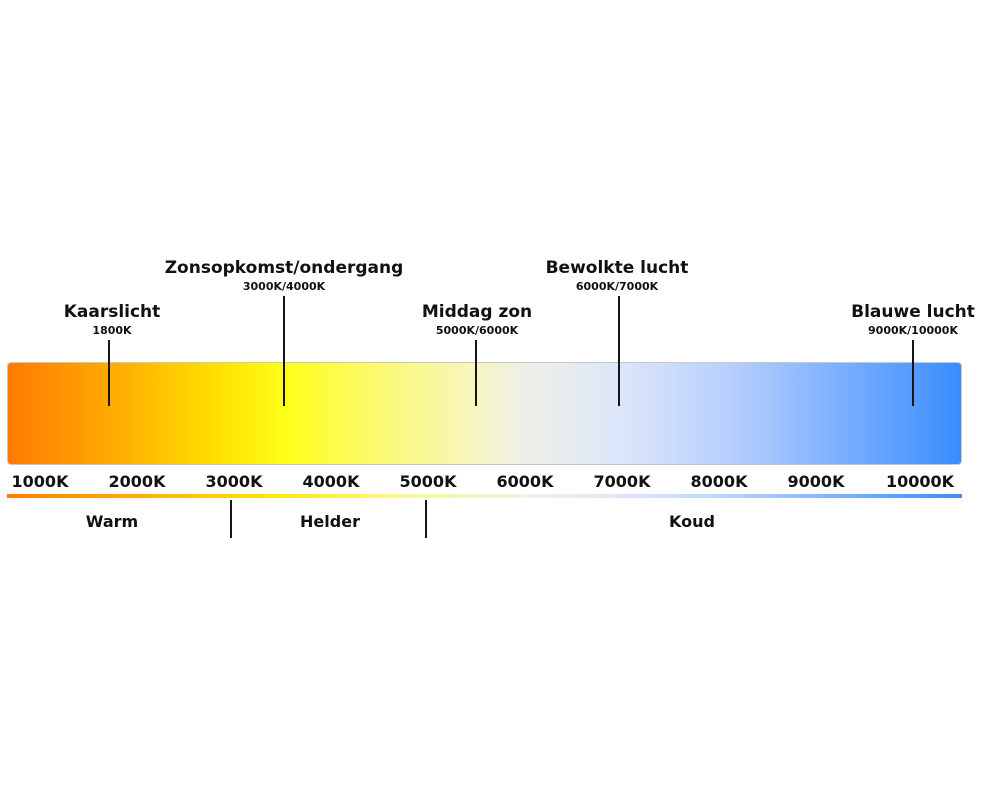 This screenshot has height=805, width=990. I want to click on marker-value-middag-zon: 5000K/6000K, so click(477, 330).